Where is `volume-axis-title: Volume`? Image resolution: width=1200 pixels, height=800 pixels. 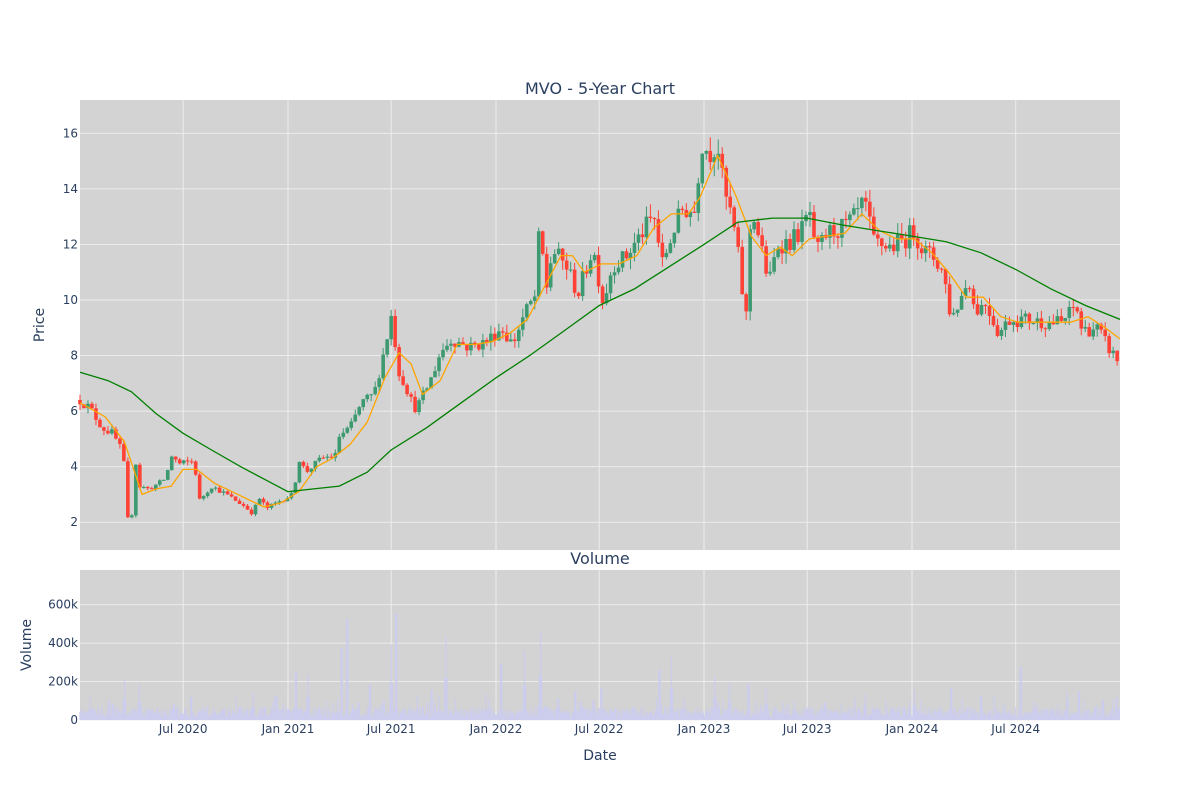
volume-axis-title: Volume is located at coordinates (27, 645).